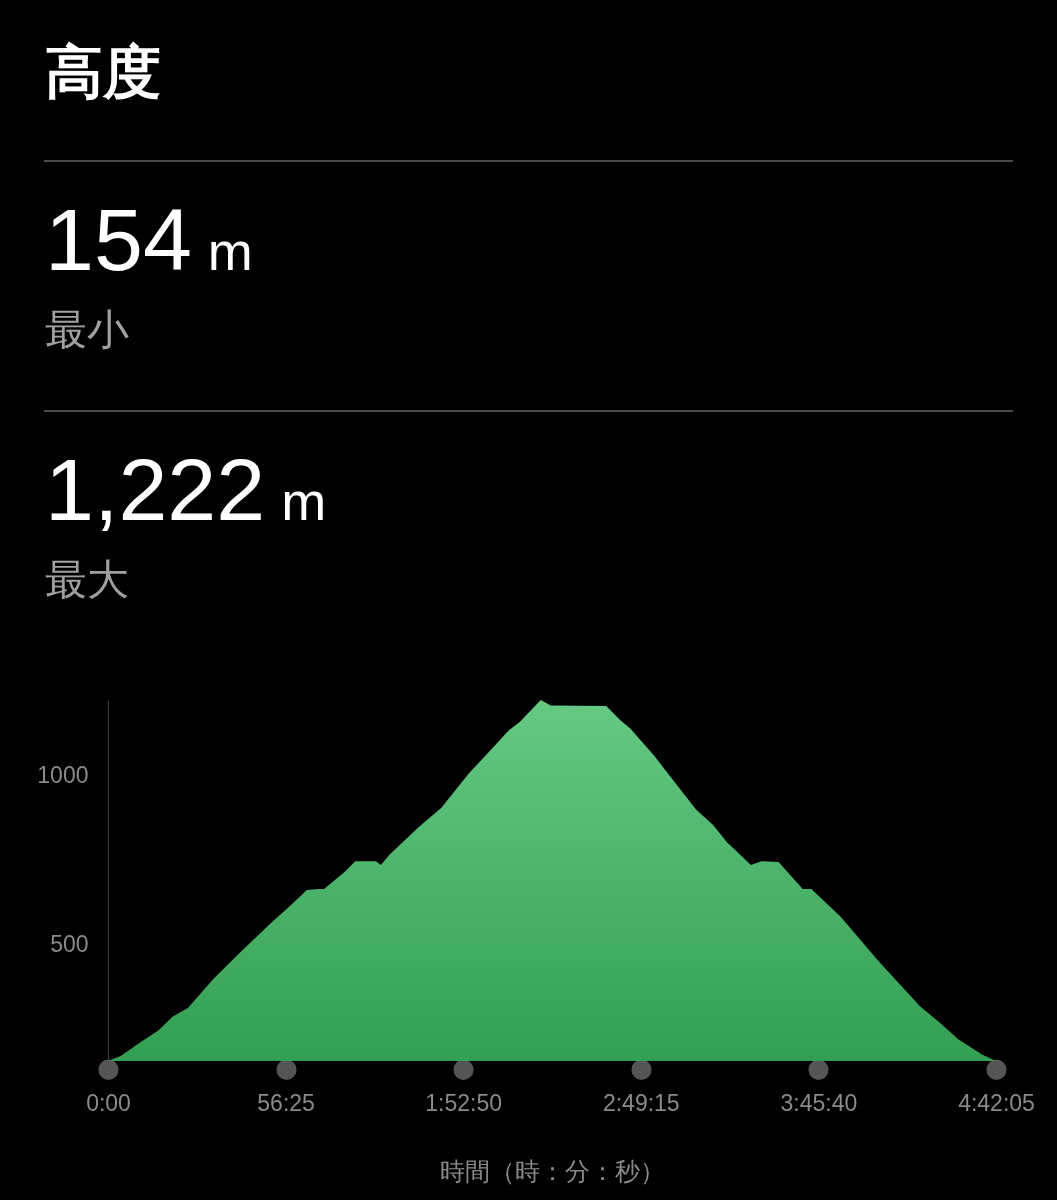  I want to click on text: 1,222 m, so click(186, 489).